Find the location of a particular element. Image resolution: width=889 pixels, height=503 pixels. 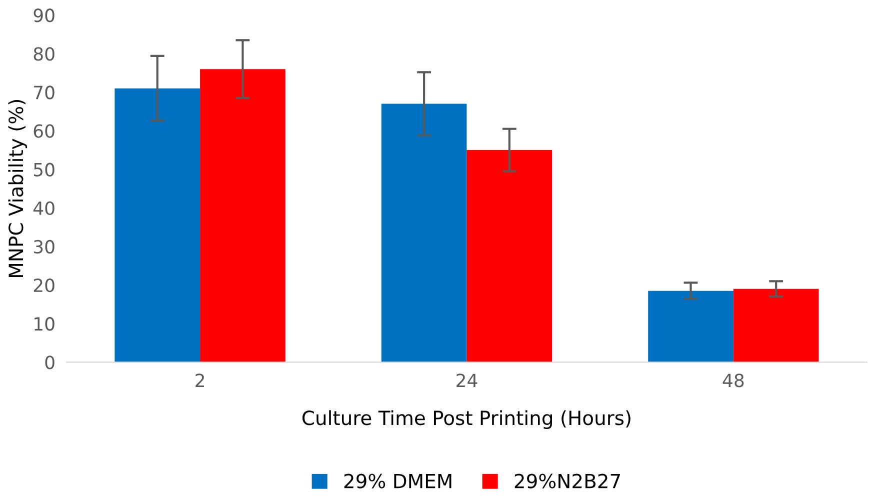

y-tick-label: 10 is located at coordinates (44, 324).